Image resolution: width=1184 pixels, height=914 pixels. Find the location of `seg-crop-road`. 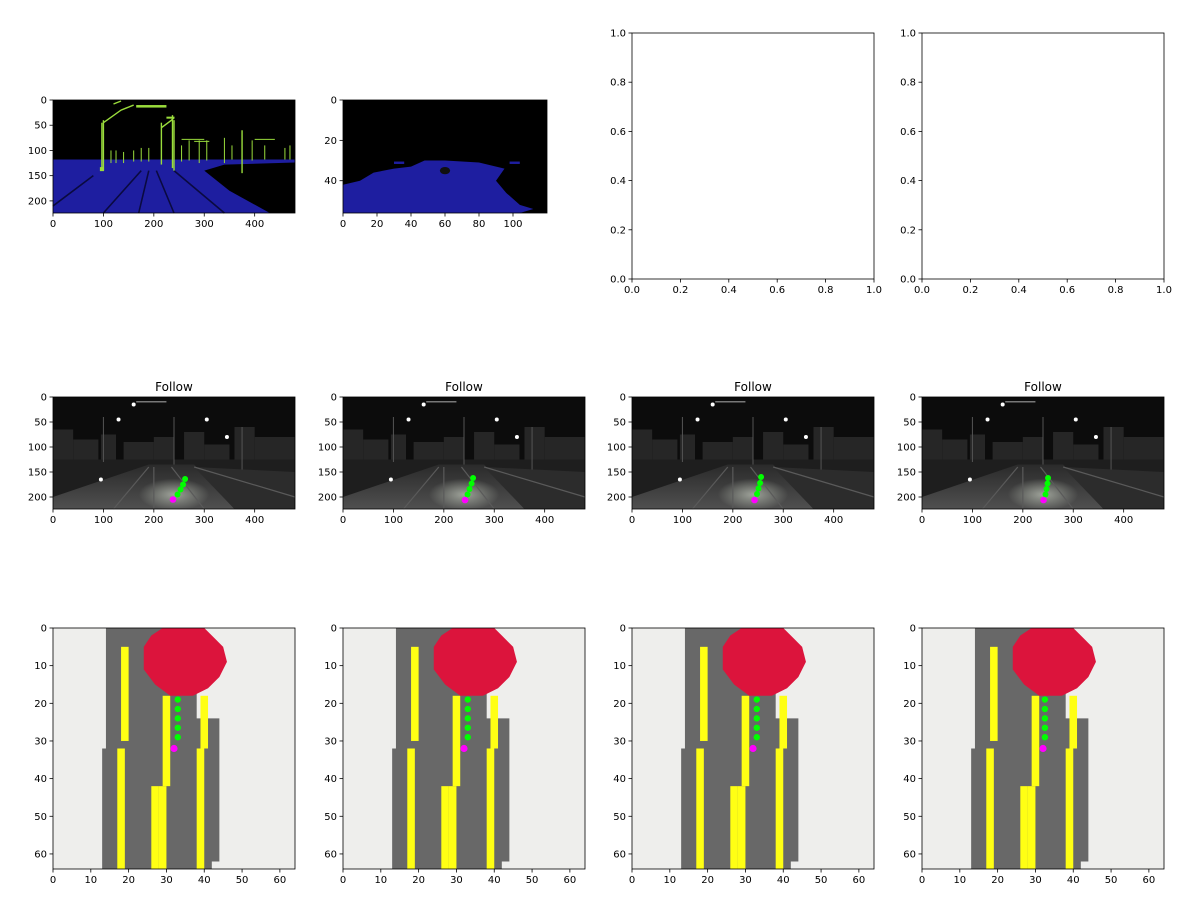

seg-crop-road is located at coordinates (438, 186).